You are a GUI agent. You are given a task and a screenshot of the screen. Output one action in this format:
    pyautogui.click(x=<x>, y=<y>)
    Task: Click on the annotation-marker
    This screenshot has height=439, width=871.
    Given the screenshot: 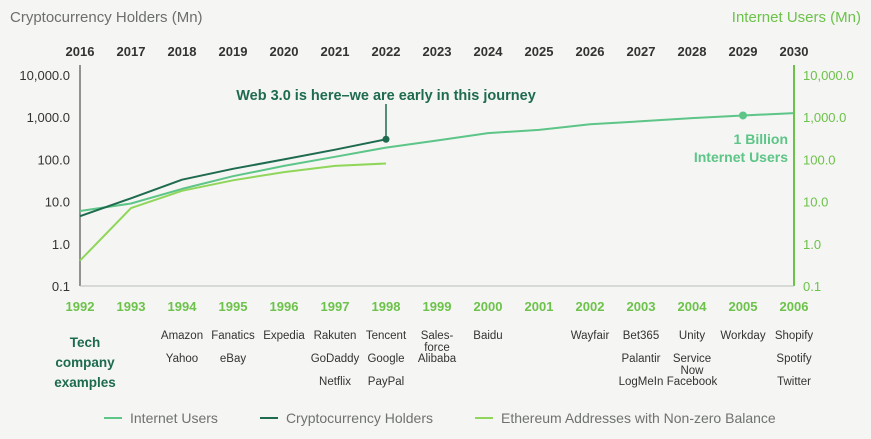 What is the action you would take?
    pyautogui.click(x=386, y=139)
    